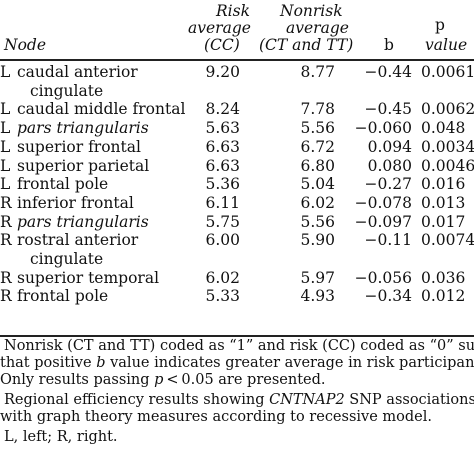  I want to click on footnote-abbreviations: L, left; R, right., so click(61, 437).